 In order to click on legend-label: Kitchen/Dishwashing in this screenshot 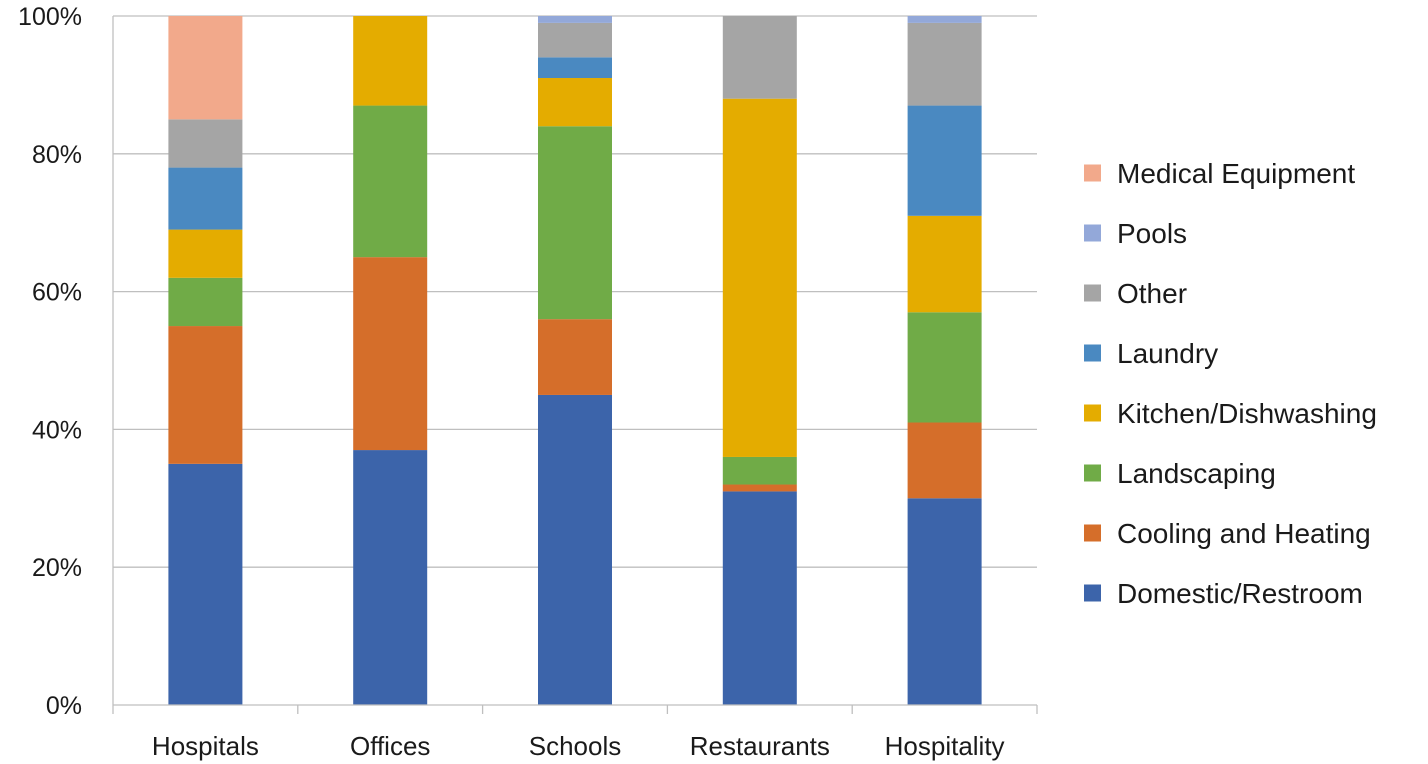, I will do `click(1247, 413)`.